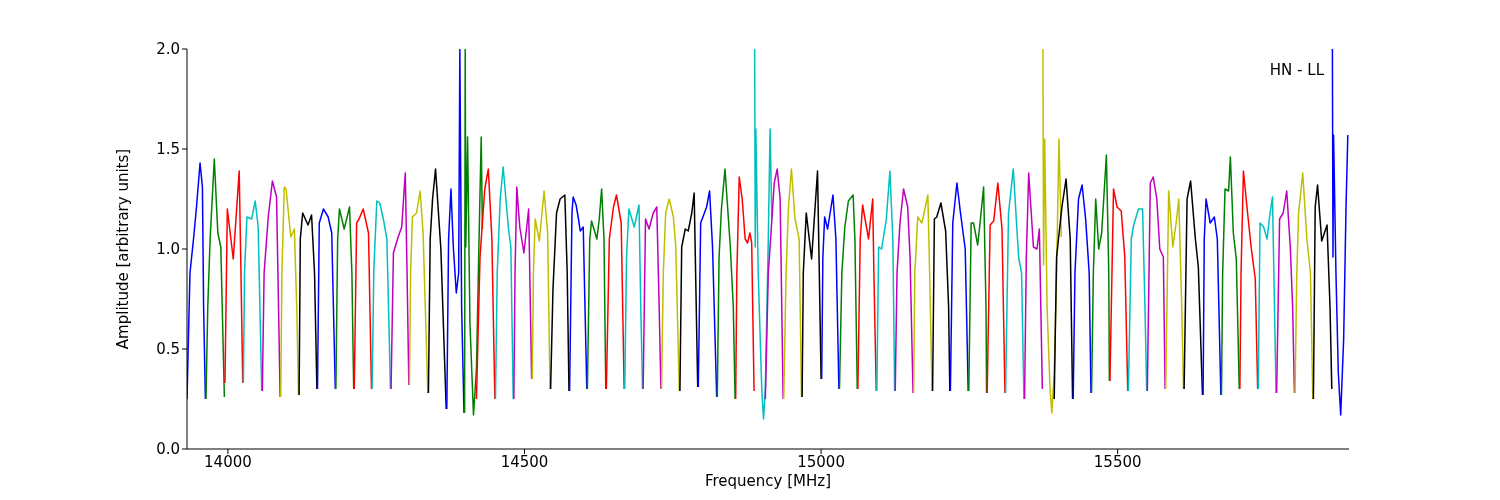 This screenshot has height=500, width=1500. Describe the element at coordinates (768, 481) in the screenshot. I see `x-axis-title: Frequency [MHz]` at that location.